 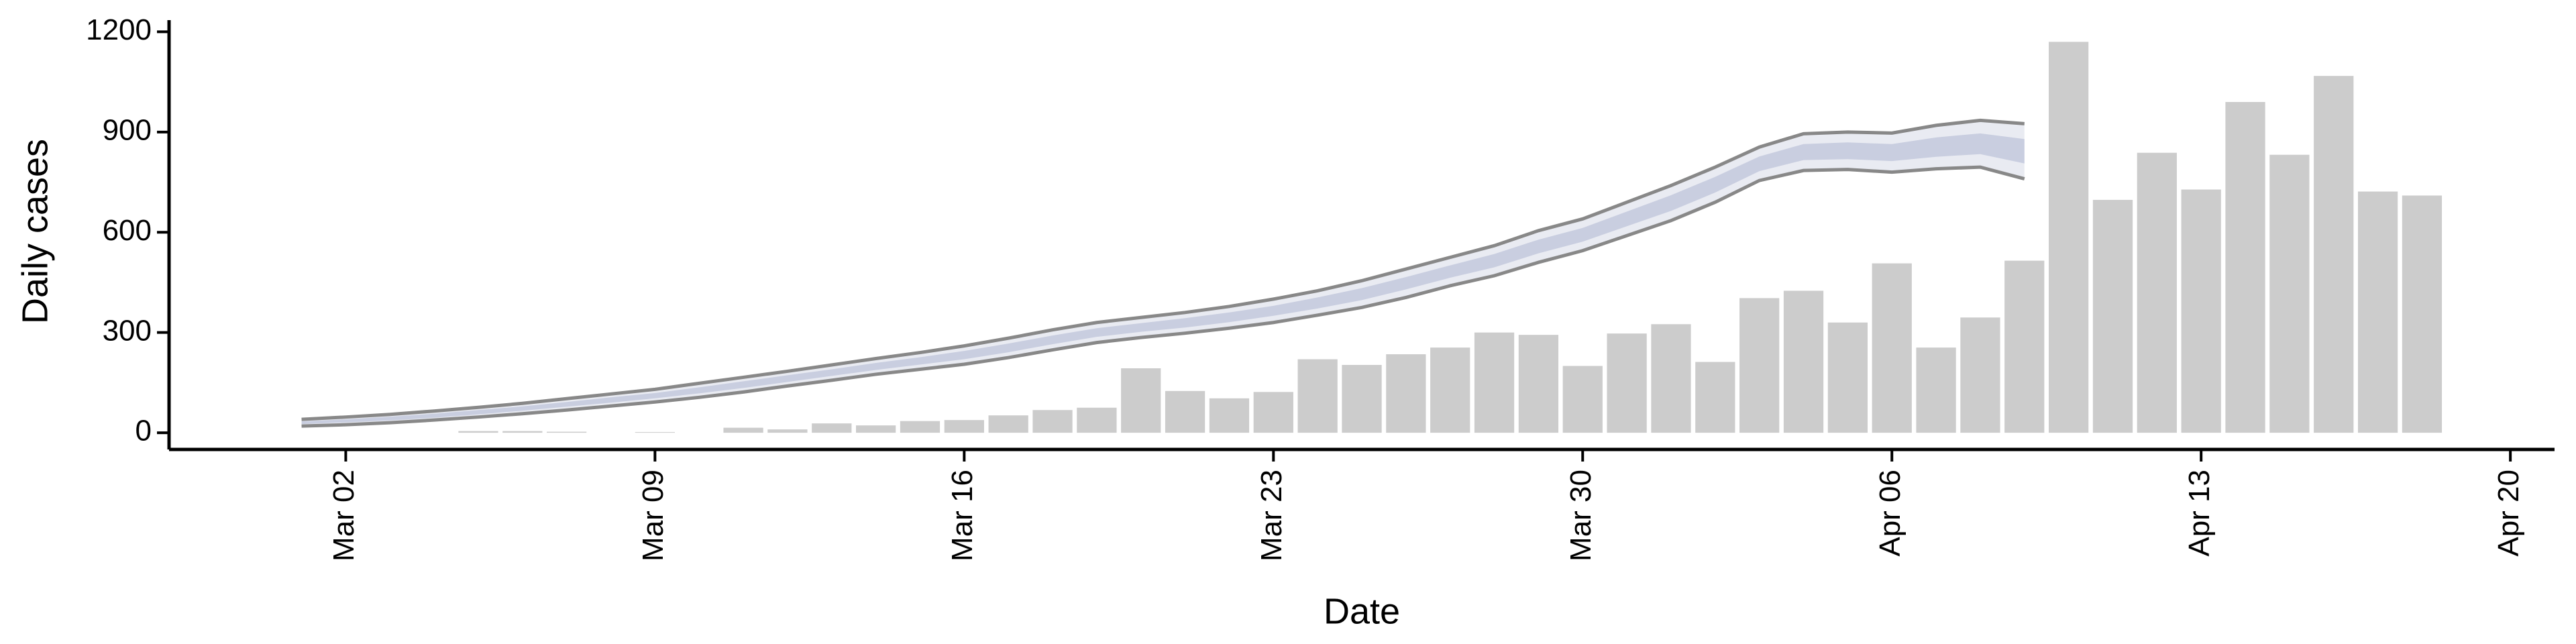 I want to click on y-tick-label: 0, so click(x=144, y=431).